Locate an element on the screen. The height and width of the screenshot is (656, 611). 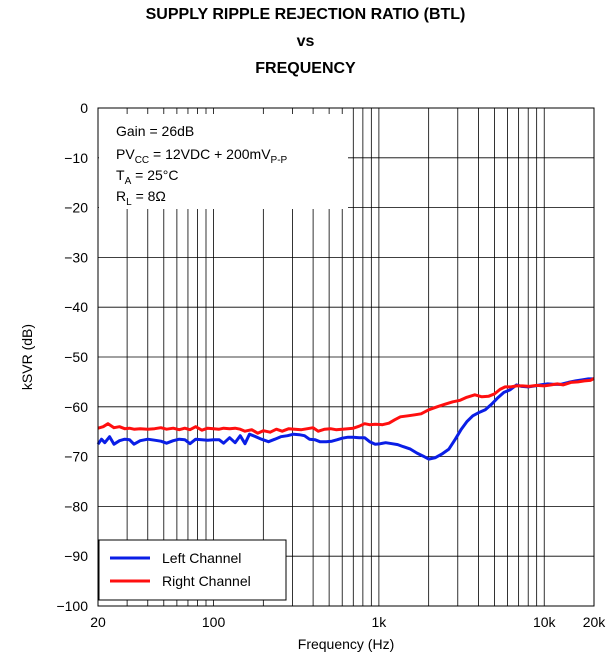
chart-title-line-3: FREQUENCY is located at coordinates (305, 68).